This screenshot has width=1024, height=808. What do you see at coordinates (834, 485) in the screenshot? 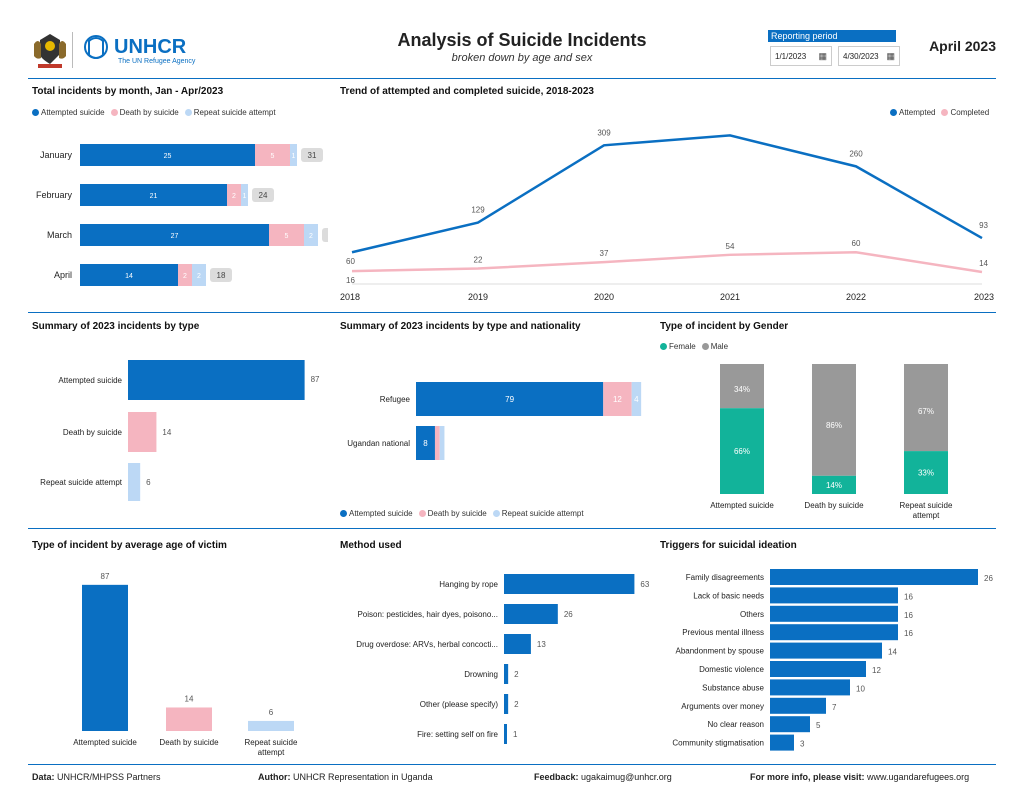
I see `female-pct-label: 14%` at bounding box center [834, 485].